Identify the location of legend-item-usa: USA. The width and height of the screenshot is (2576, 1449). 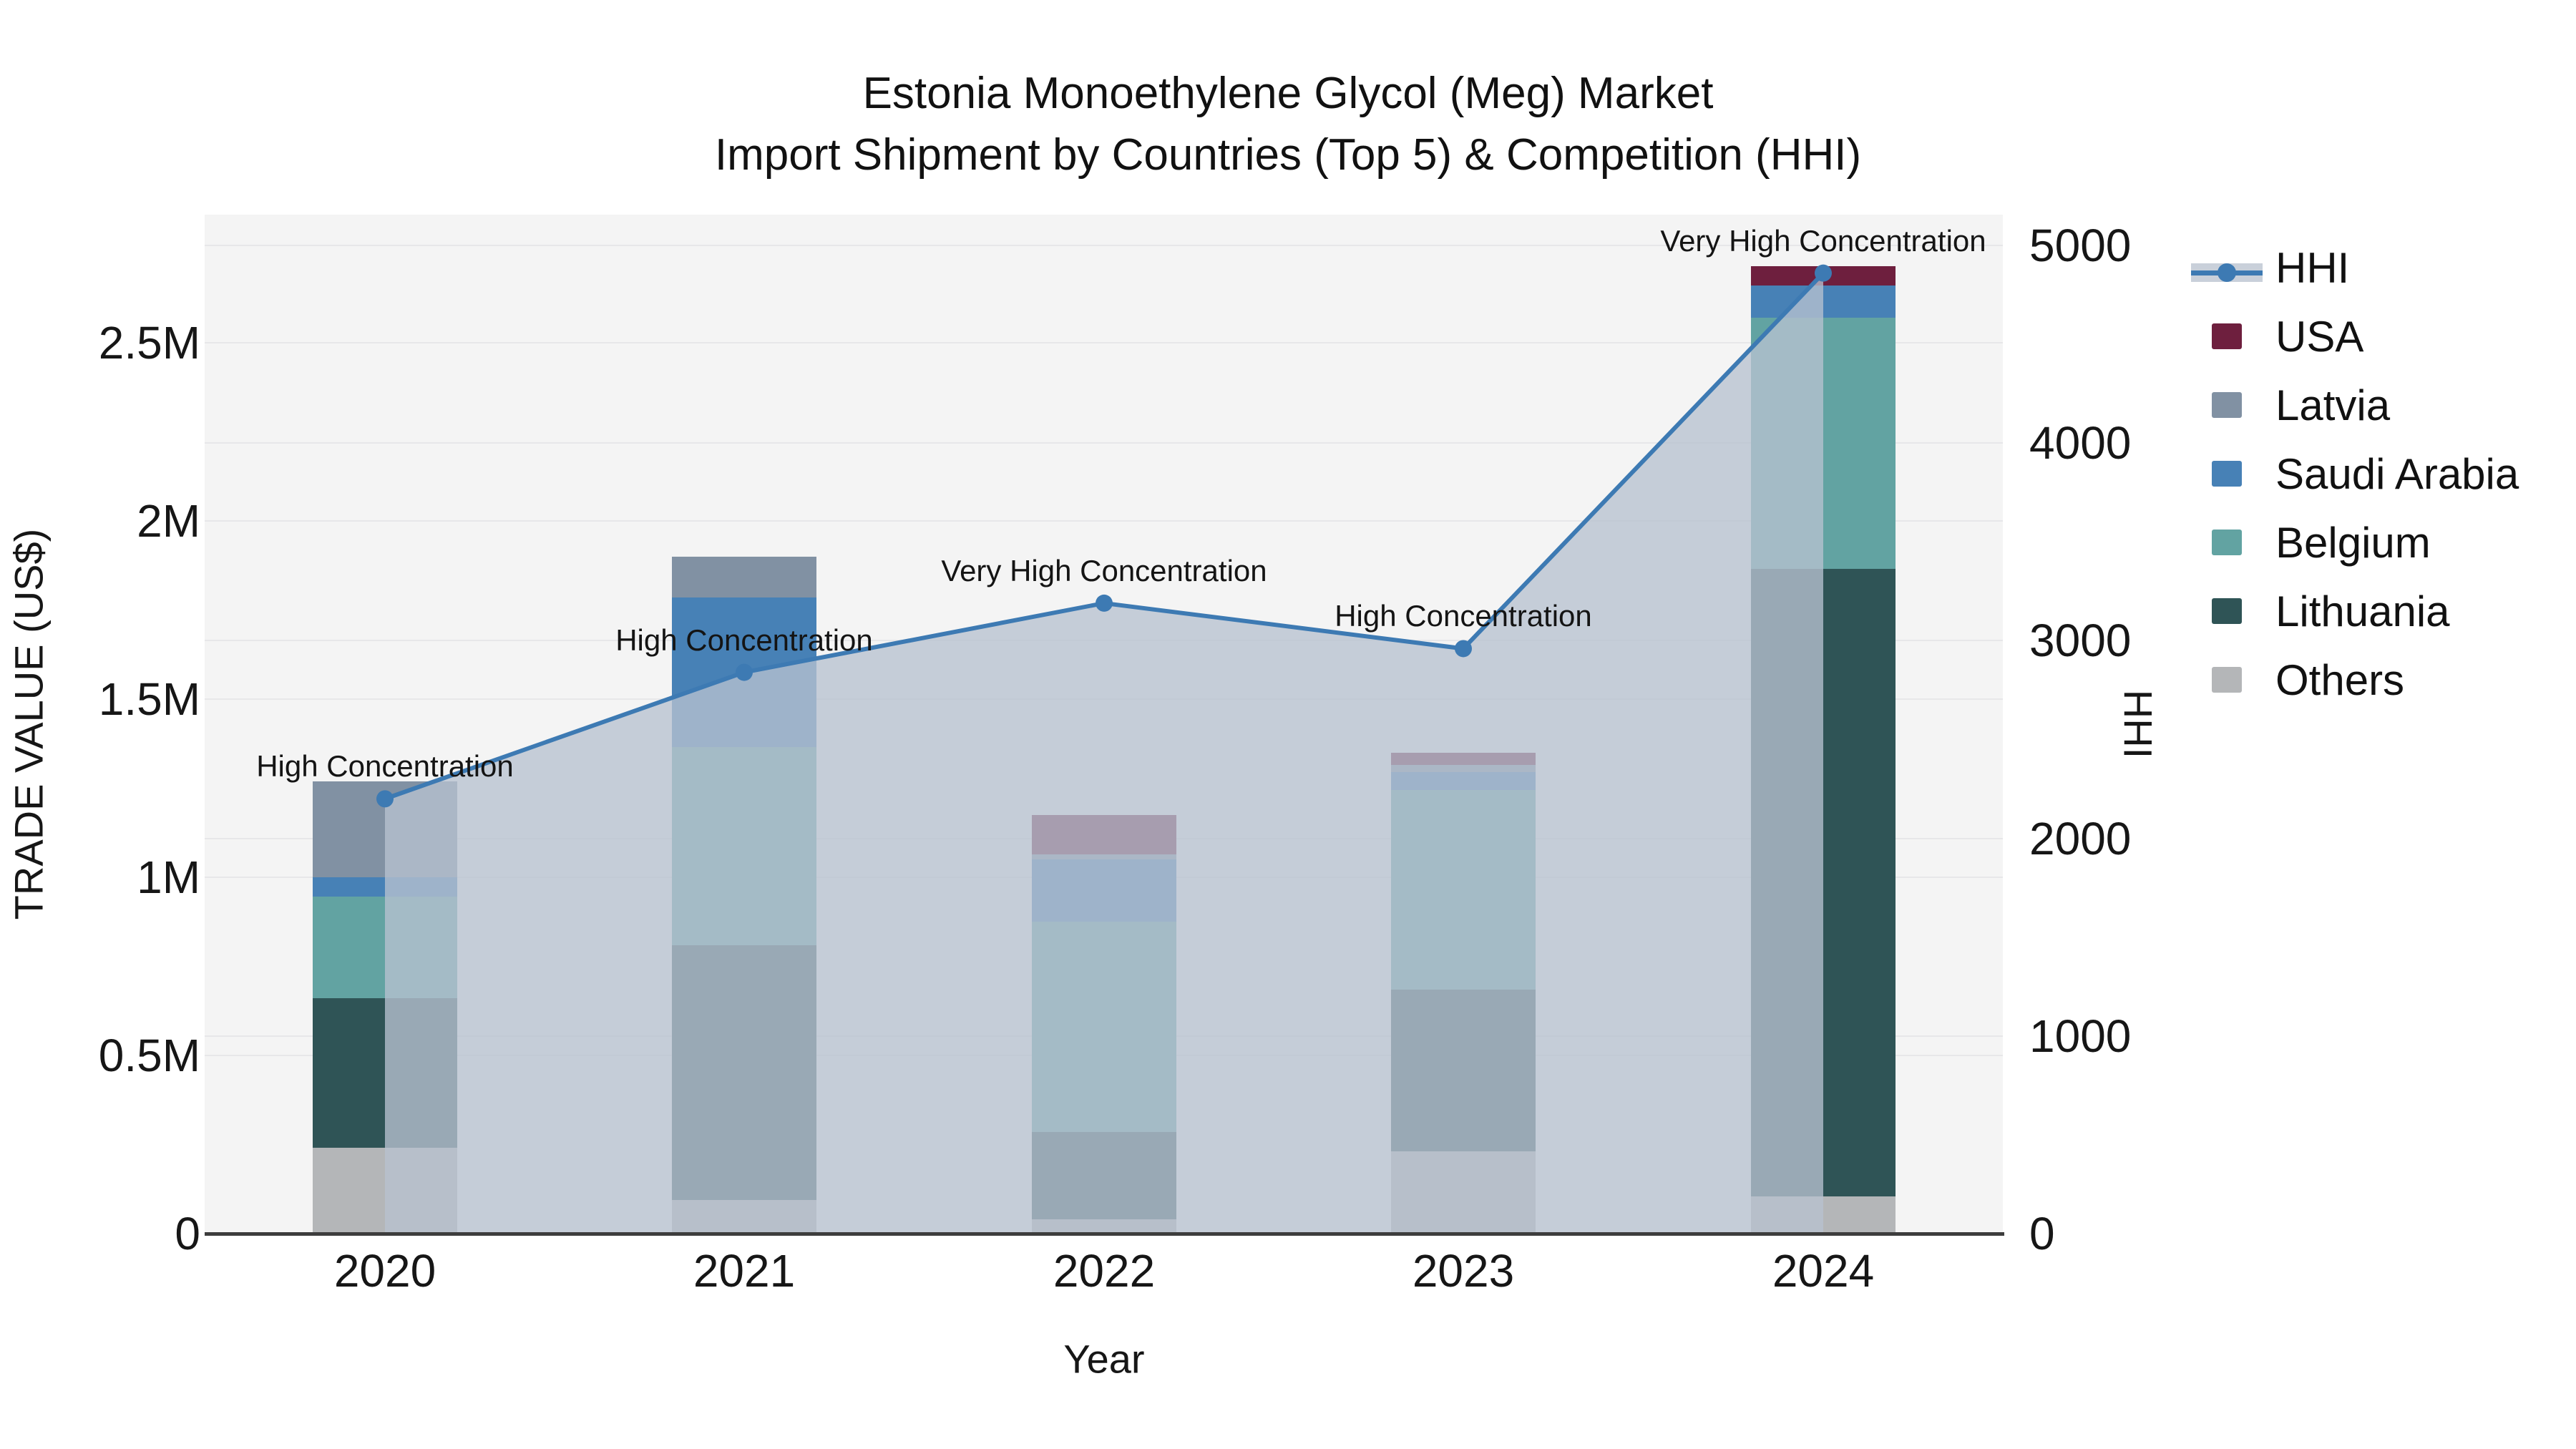
(2355, 336).